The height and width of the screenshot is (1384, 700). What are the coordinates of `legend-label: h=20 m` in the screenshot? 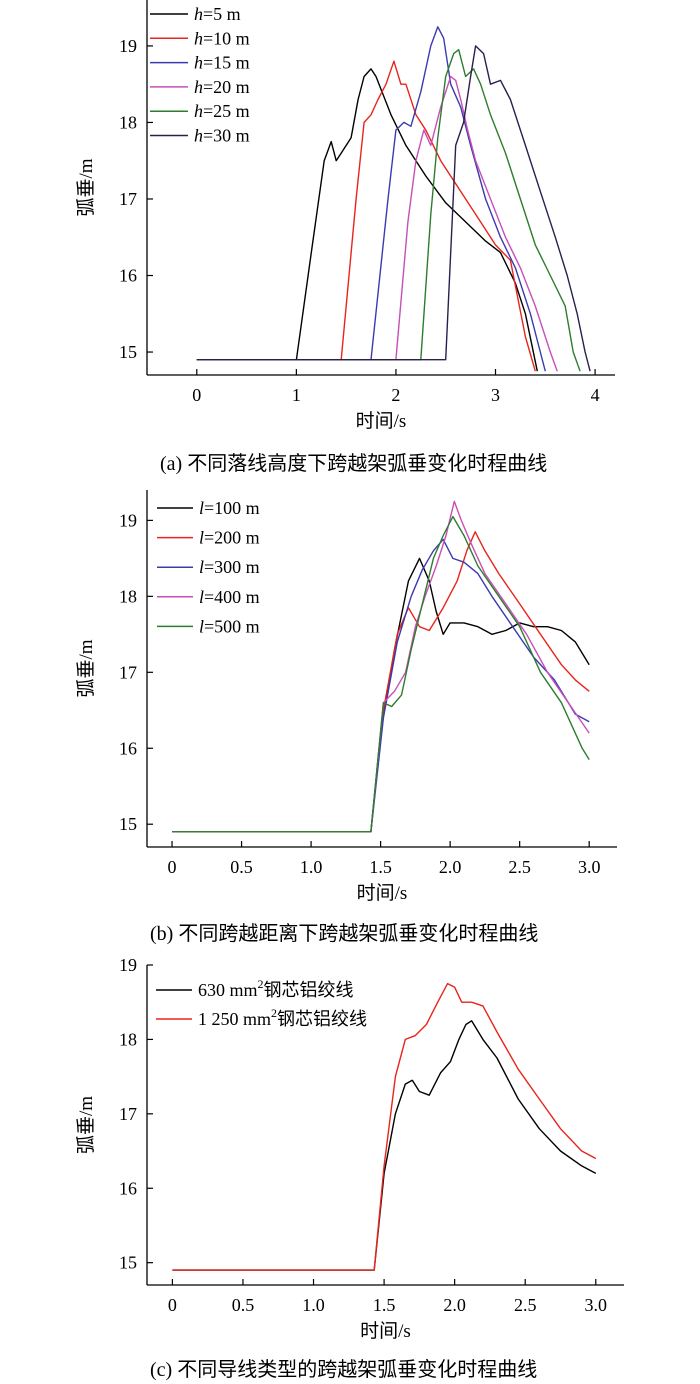 It's located at (222, 87).